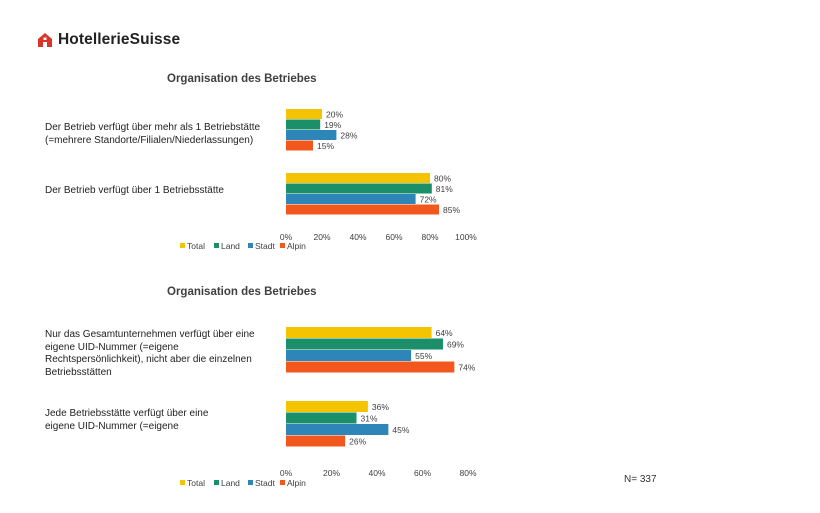  I want to click on chart-1-value-label-total-1: 20%, so click(334, 115).